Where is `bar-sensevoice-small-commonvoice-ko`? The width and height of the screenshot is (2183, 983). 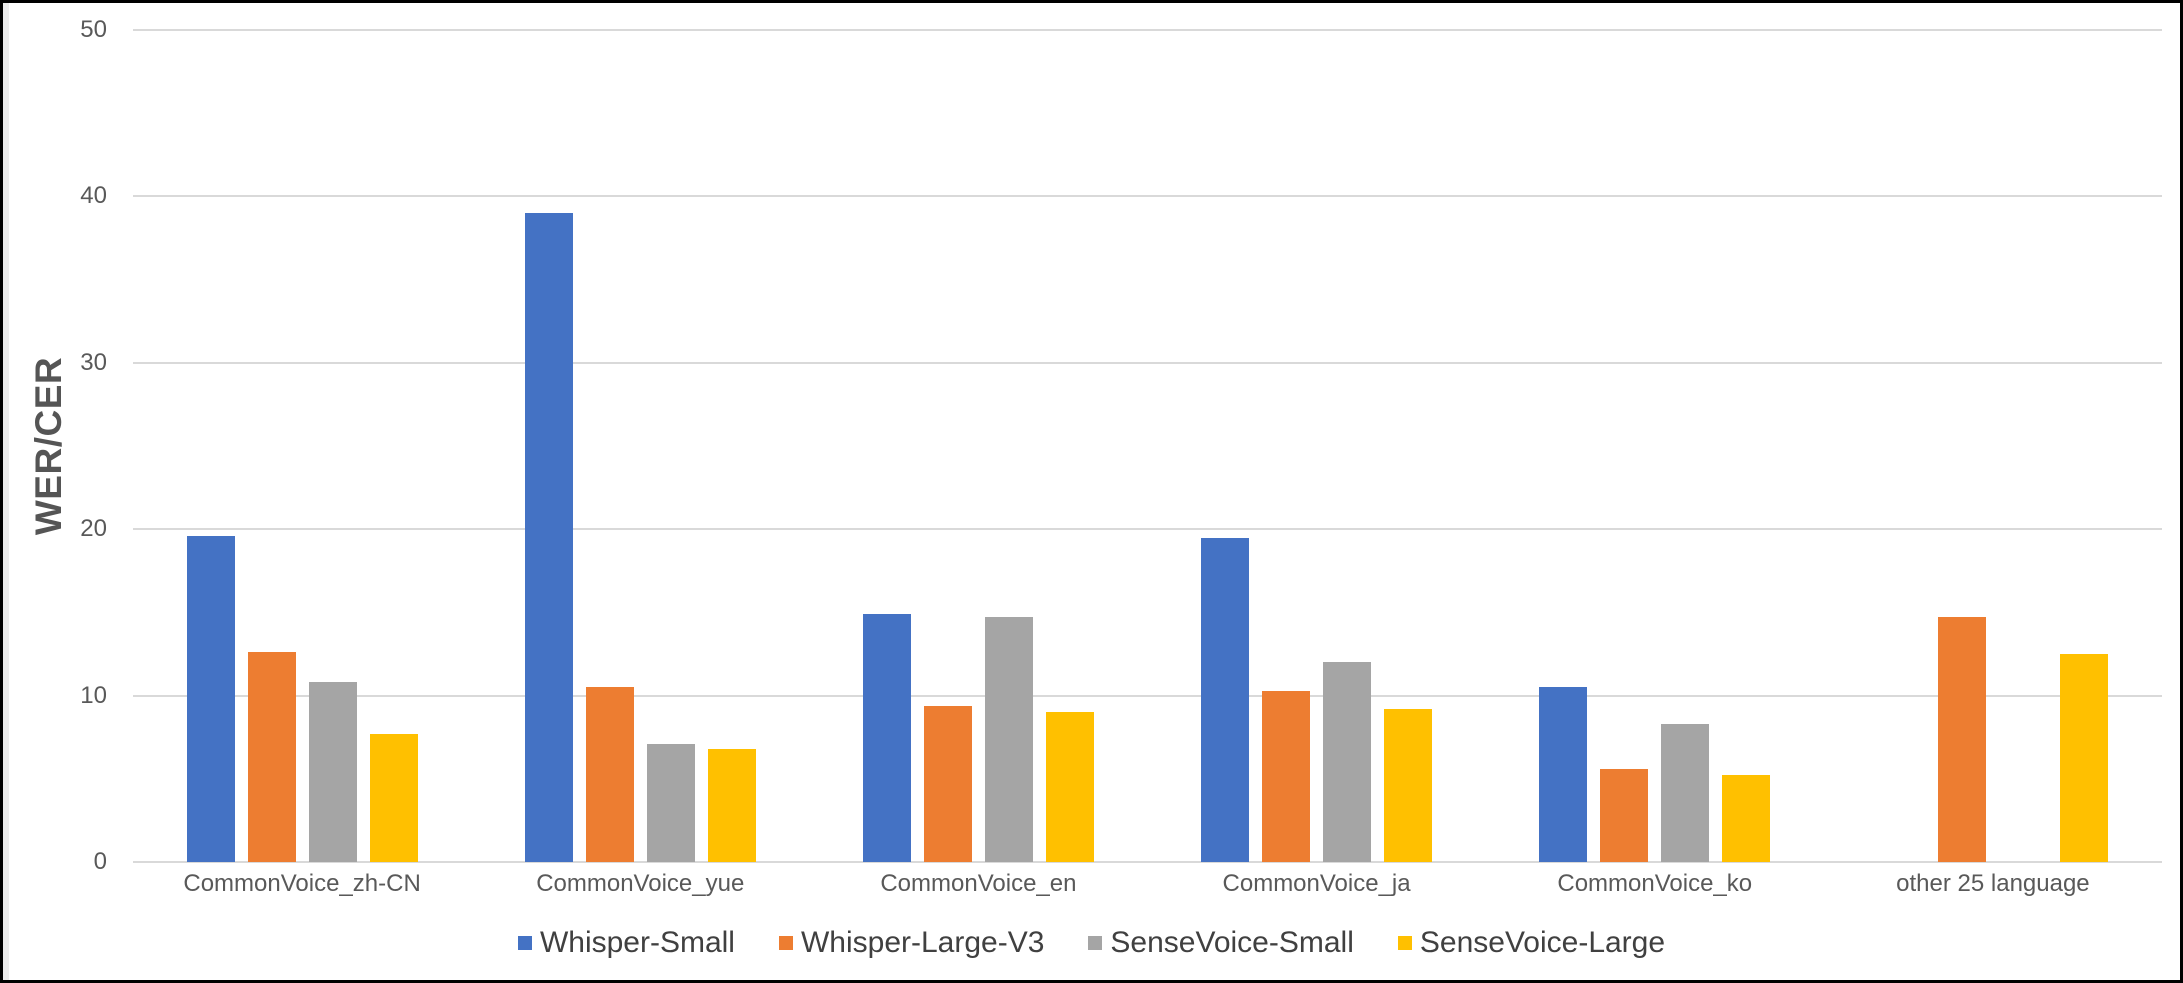
bar-sensevoice-small-commonvoice-ko is located at coordinates (1685, 792).